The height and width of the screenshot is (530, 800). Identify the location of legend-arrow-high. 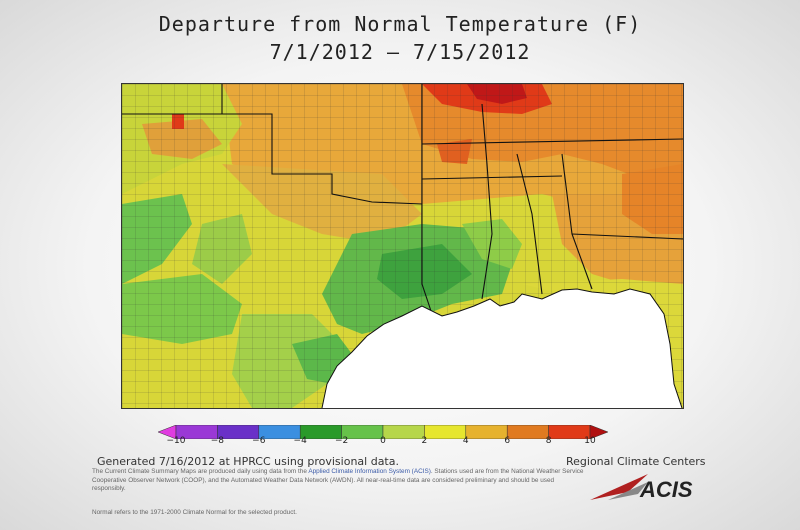
(598, 432).